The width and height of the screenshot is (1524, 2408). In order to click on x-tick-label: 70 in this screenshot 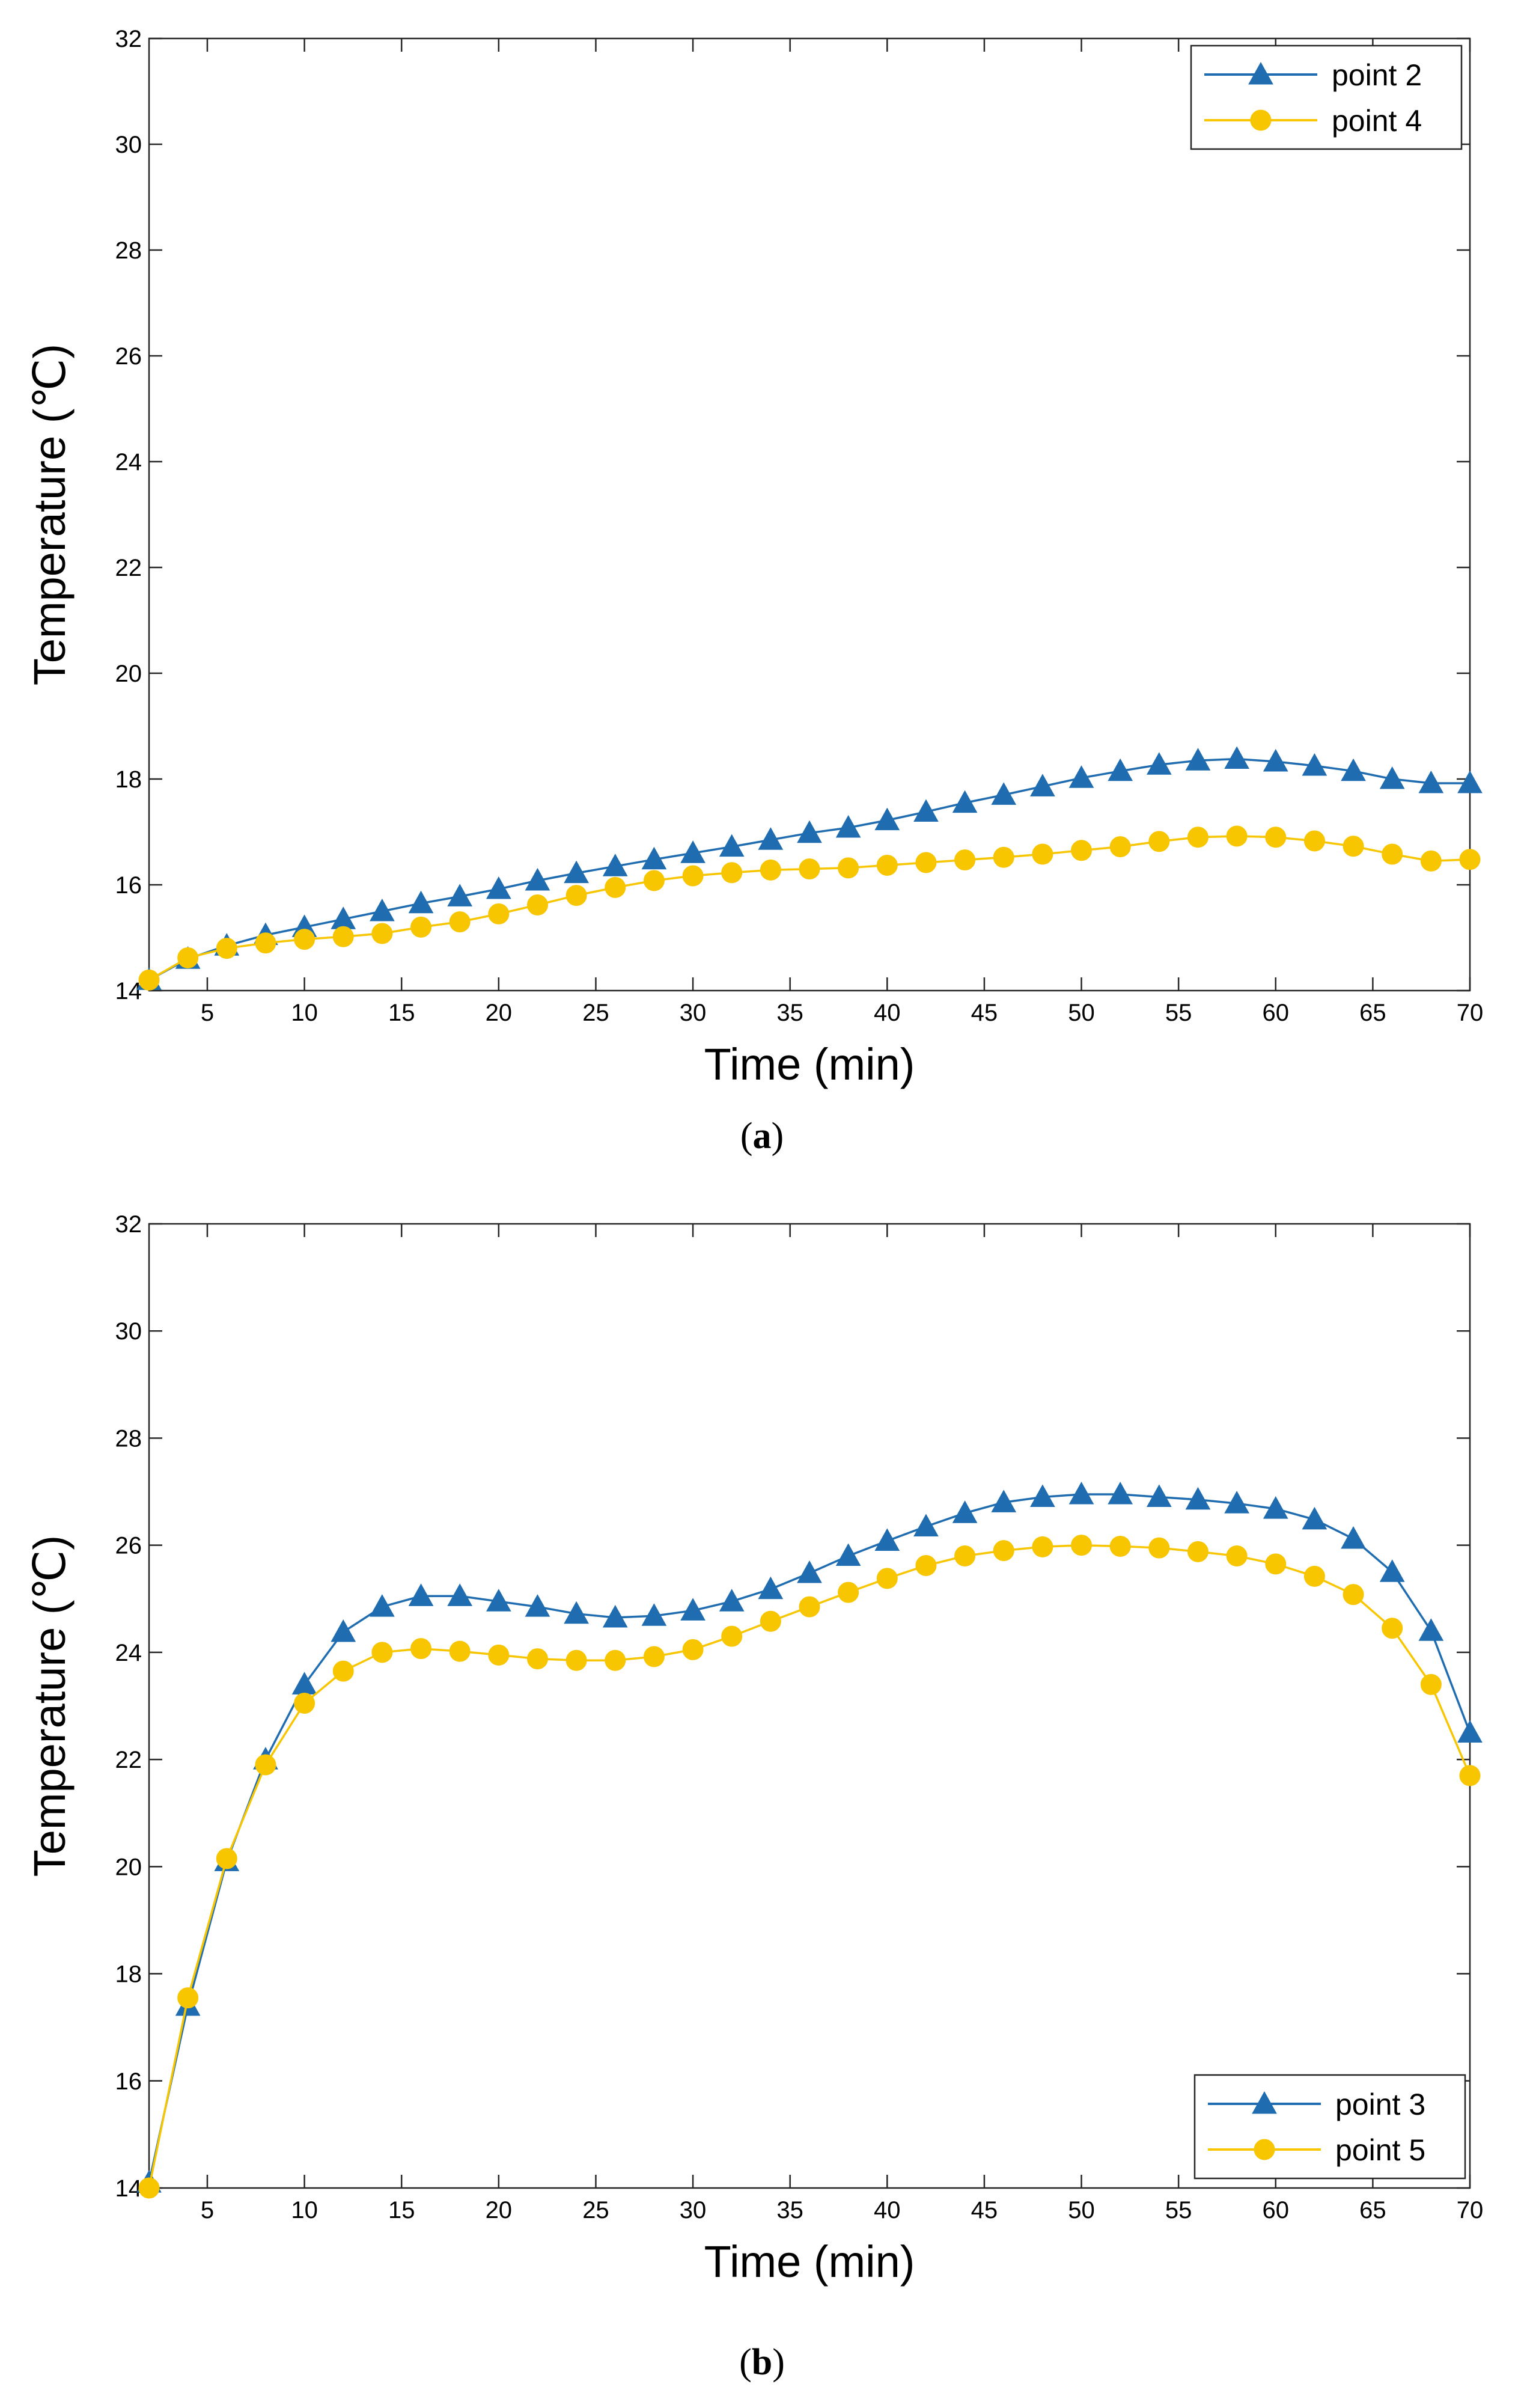, I will do `click(1470, 2210)`.